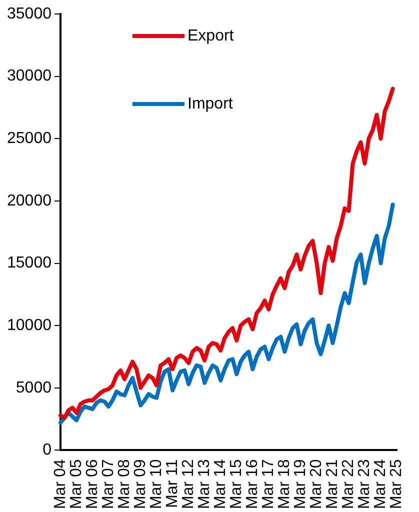 The height and width of the screenshot is (512, 419). I want to click on y-tick-label: 30000, so click(29, 76).